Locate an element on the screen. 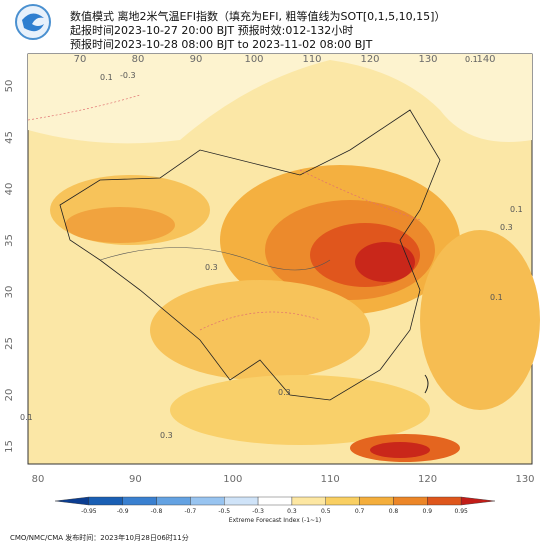 This screenshot has height=554, width=550. lat-label: 50 is located at coordinates (9, 86).